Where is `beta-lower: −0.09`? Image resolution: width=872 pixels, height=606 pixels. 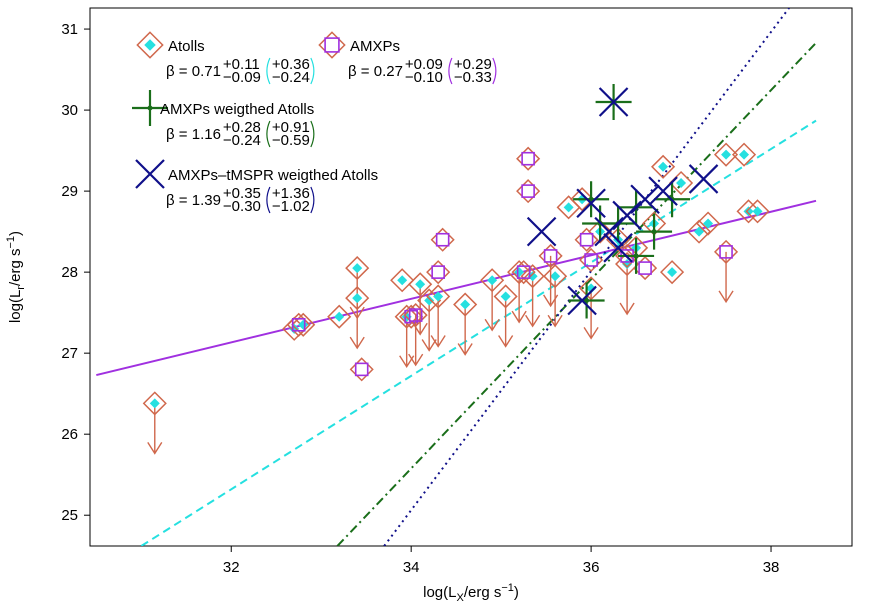 beta-lower: −0.09 is located at coordinates (242, 77).